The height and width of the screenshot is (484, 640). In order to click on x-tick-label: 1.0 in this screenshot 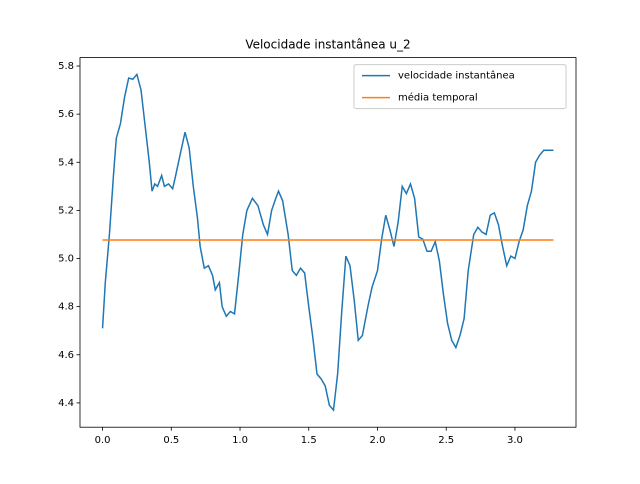, I will do `click(240, 440)`.